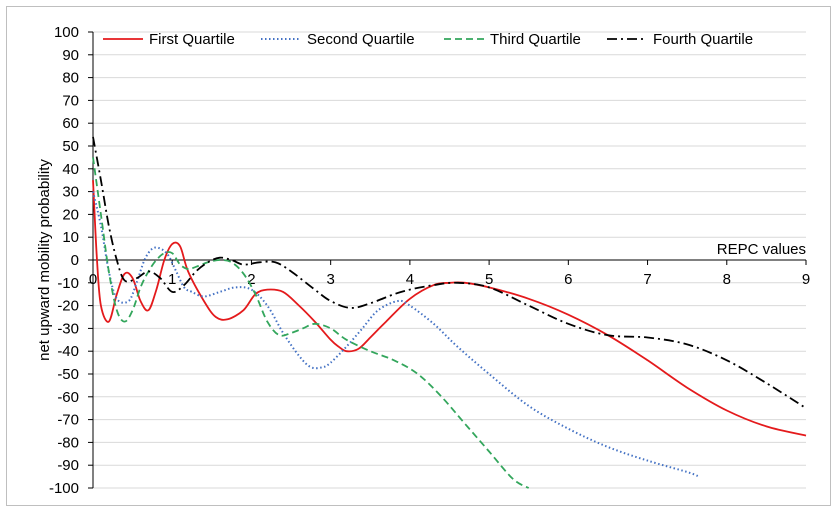 This screenshot has width=839, height=513. I want to click on y-tick-label: 100, so click(66, 32).